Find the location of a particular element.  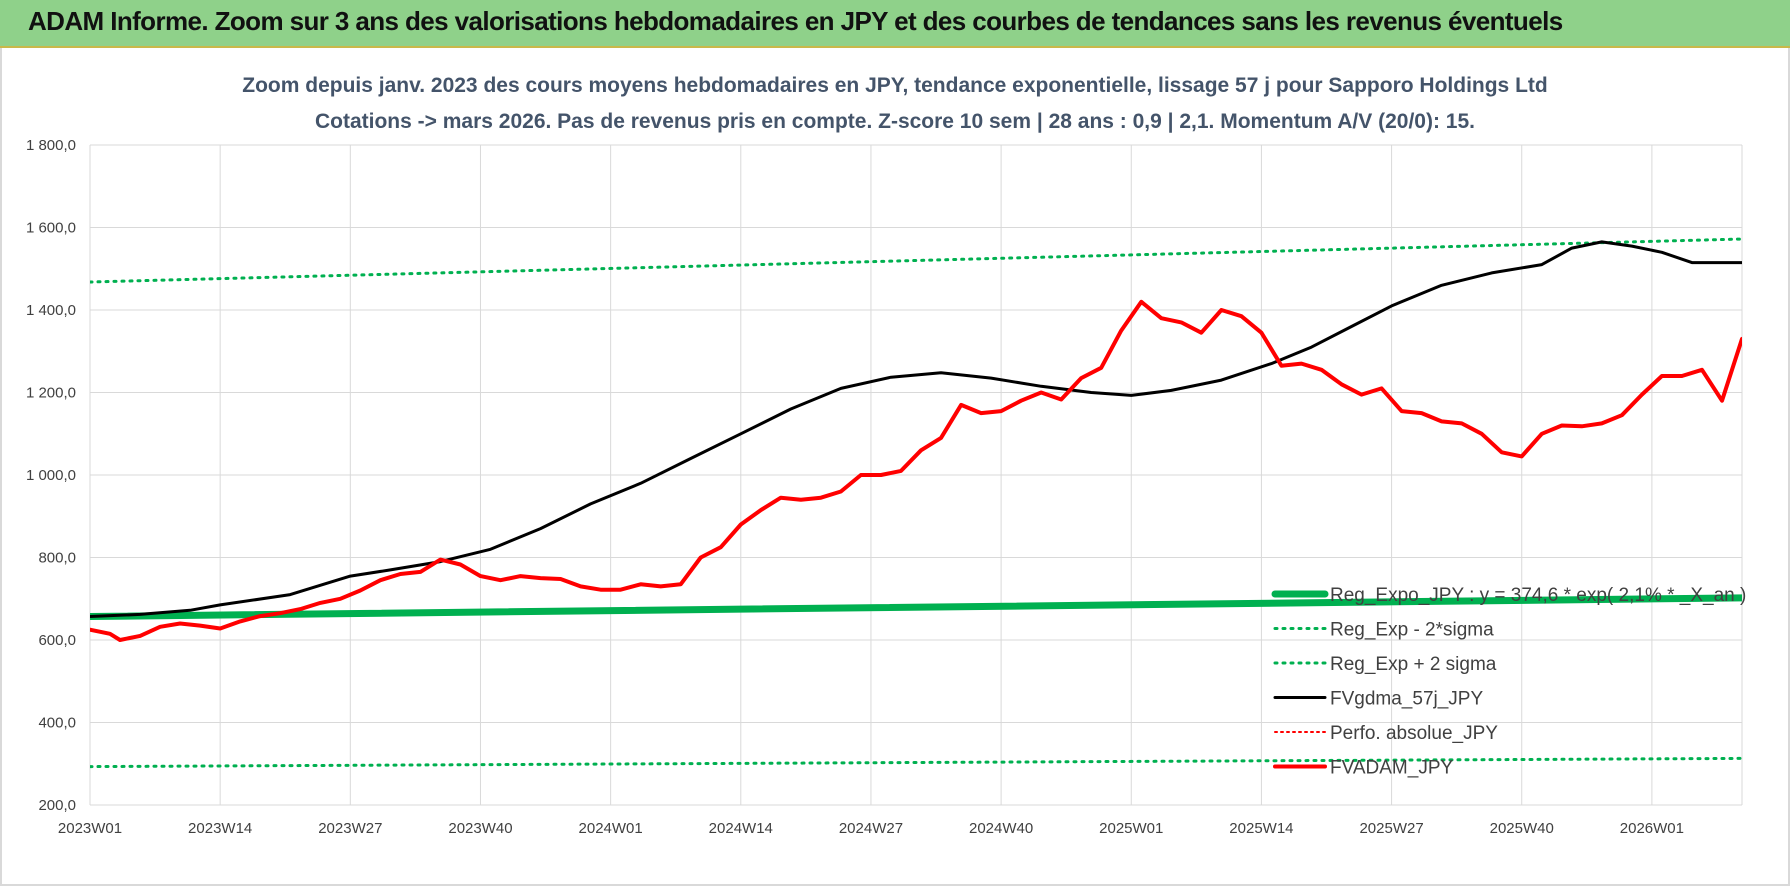

y-tick-label: 200,0 is located at coordinates (57, 805).